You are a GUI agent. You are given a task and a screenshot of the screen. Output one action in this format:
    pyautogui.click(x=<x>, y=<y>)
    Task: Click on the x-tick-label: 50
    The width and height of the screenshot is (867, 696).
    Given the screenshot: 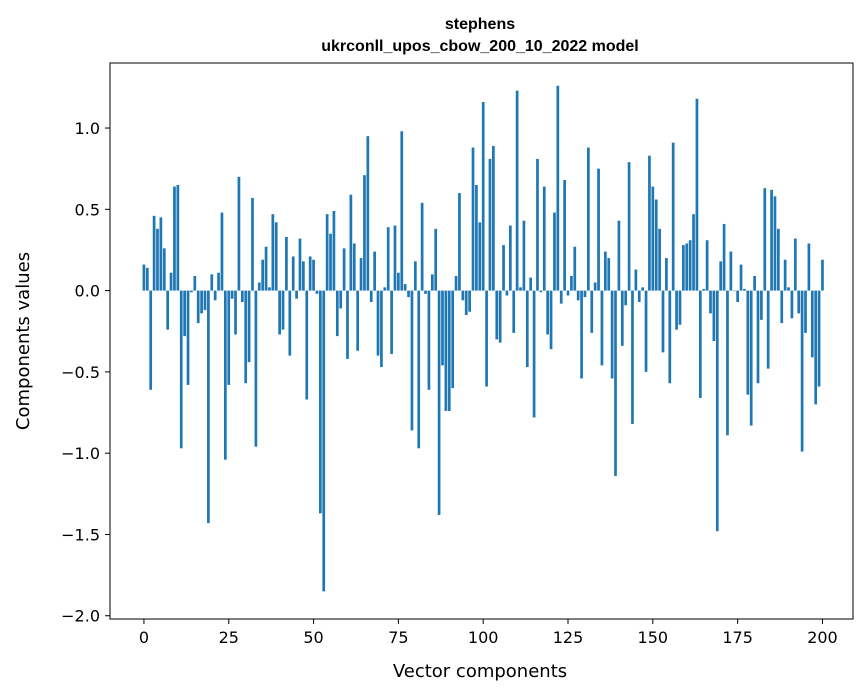 What is the action you would take?
    pyautogui.click(x=313, y=637)
    